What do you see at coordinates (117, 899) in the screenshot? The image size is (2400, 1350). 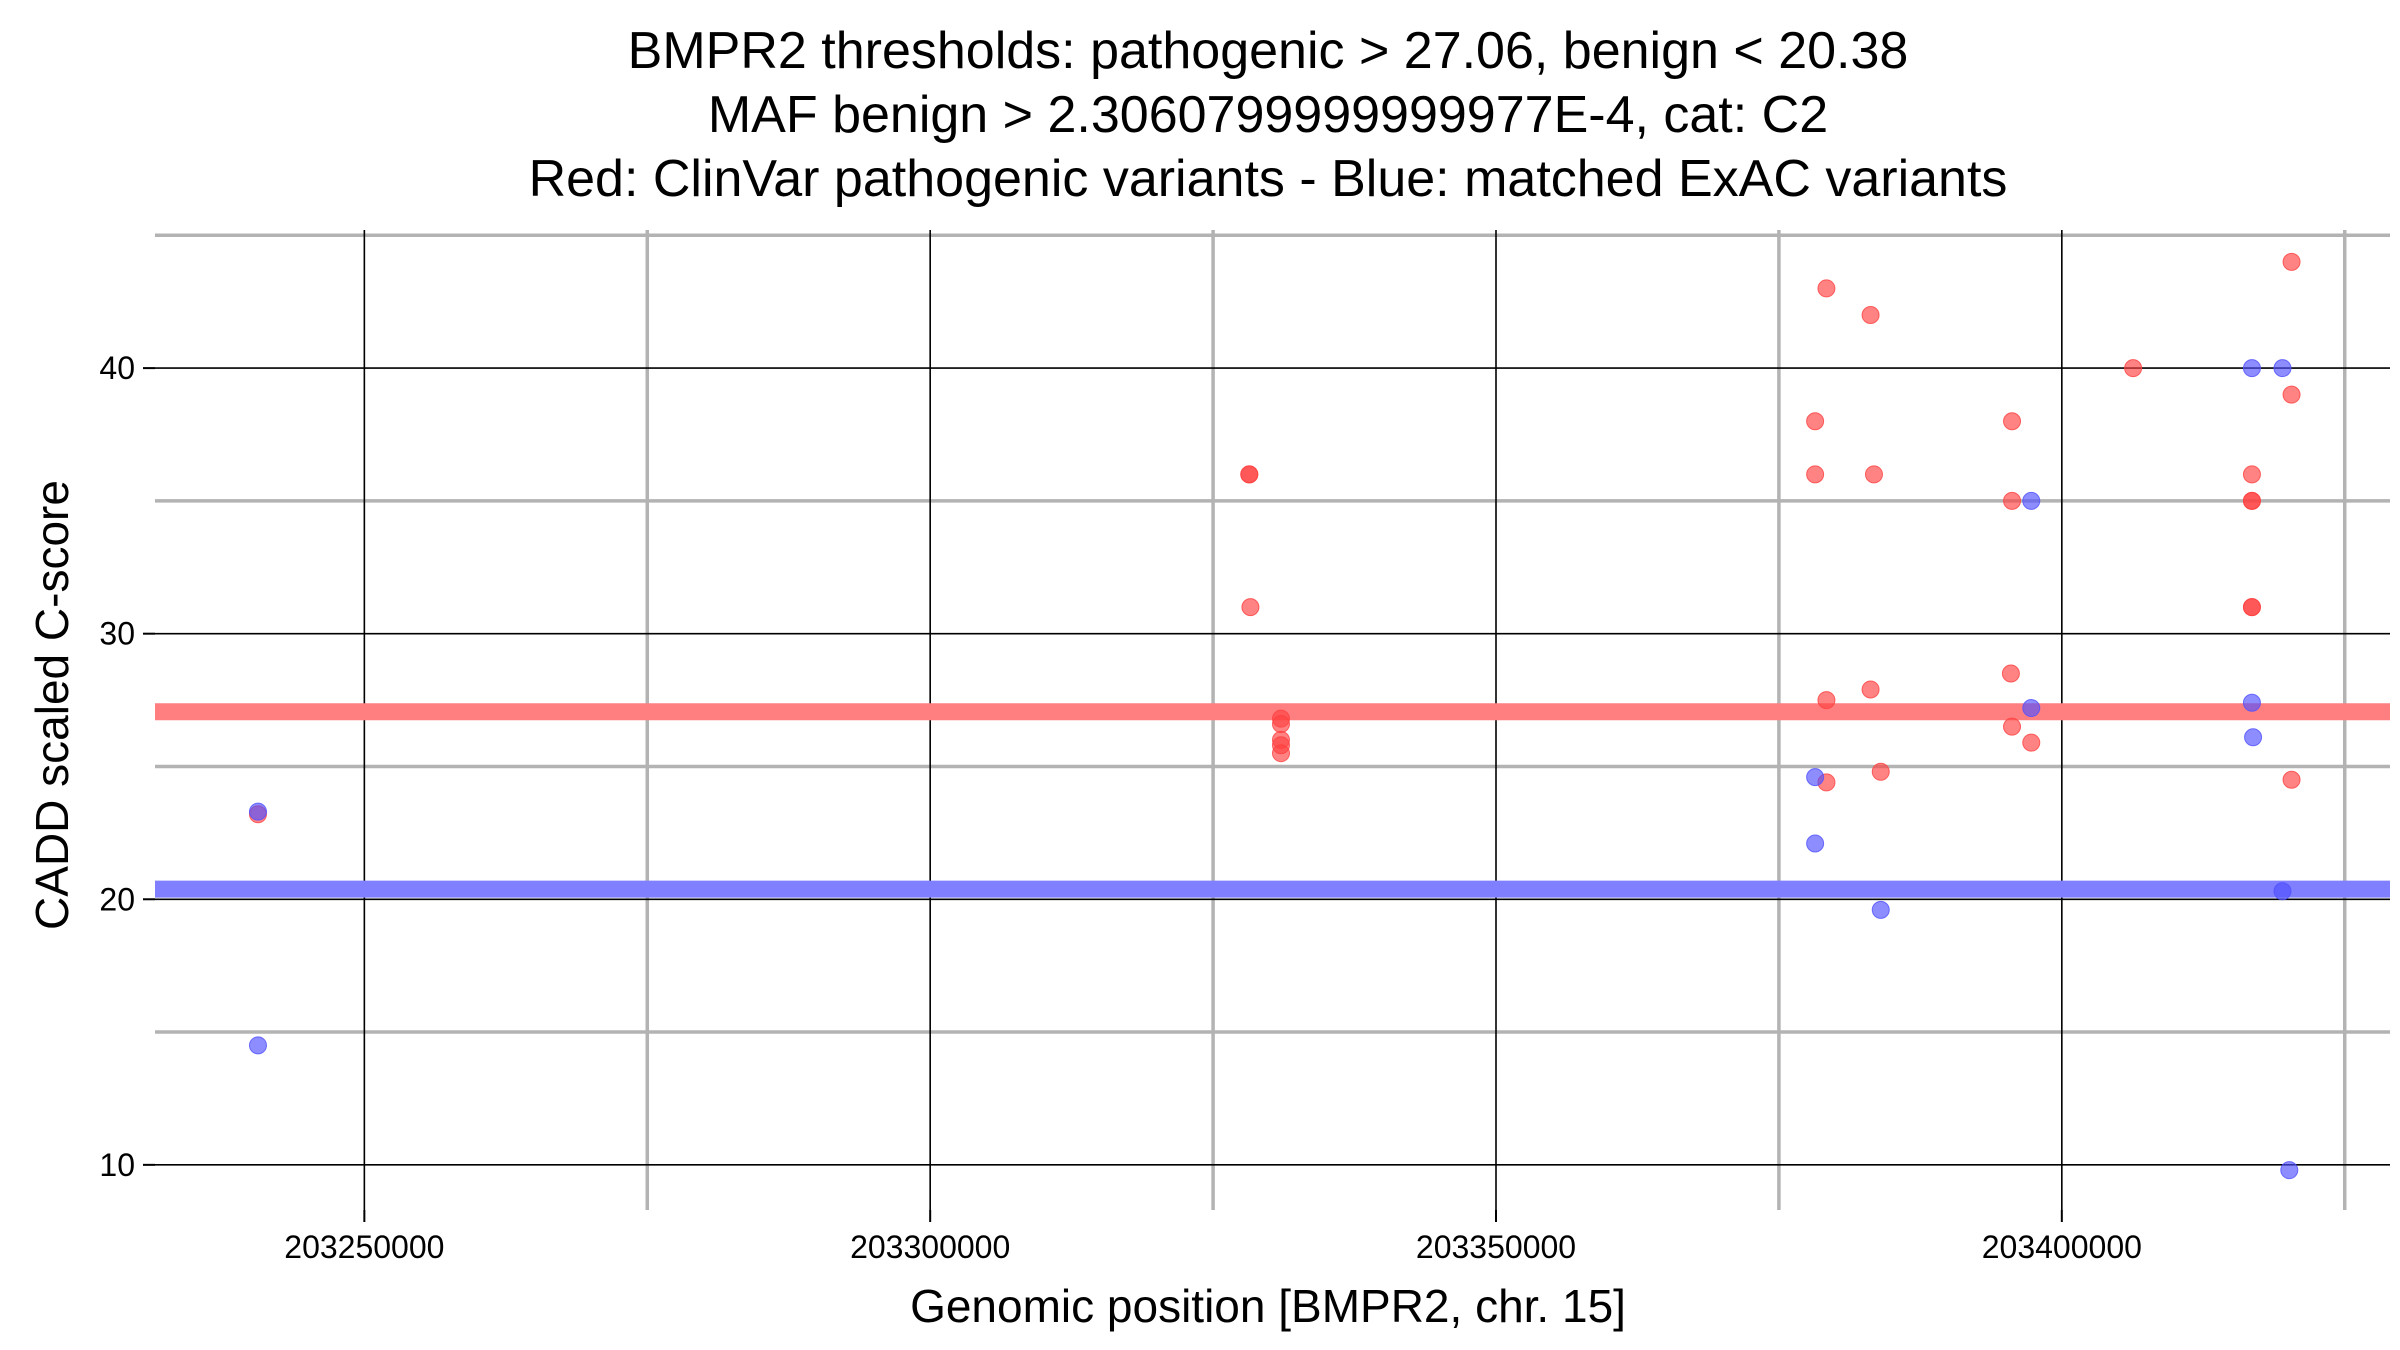 I see `y-tick-label: 20` at bounding box center [117, 899].